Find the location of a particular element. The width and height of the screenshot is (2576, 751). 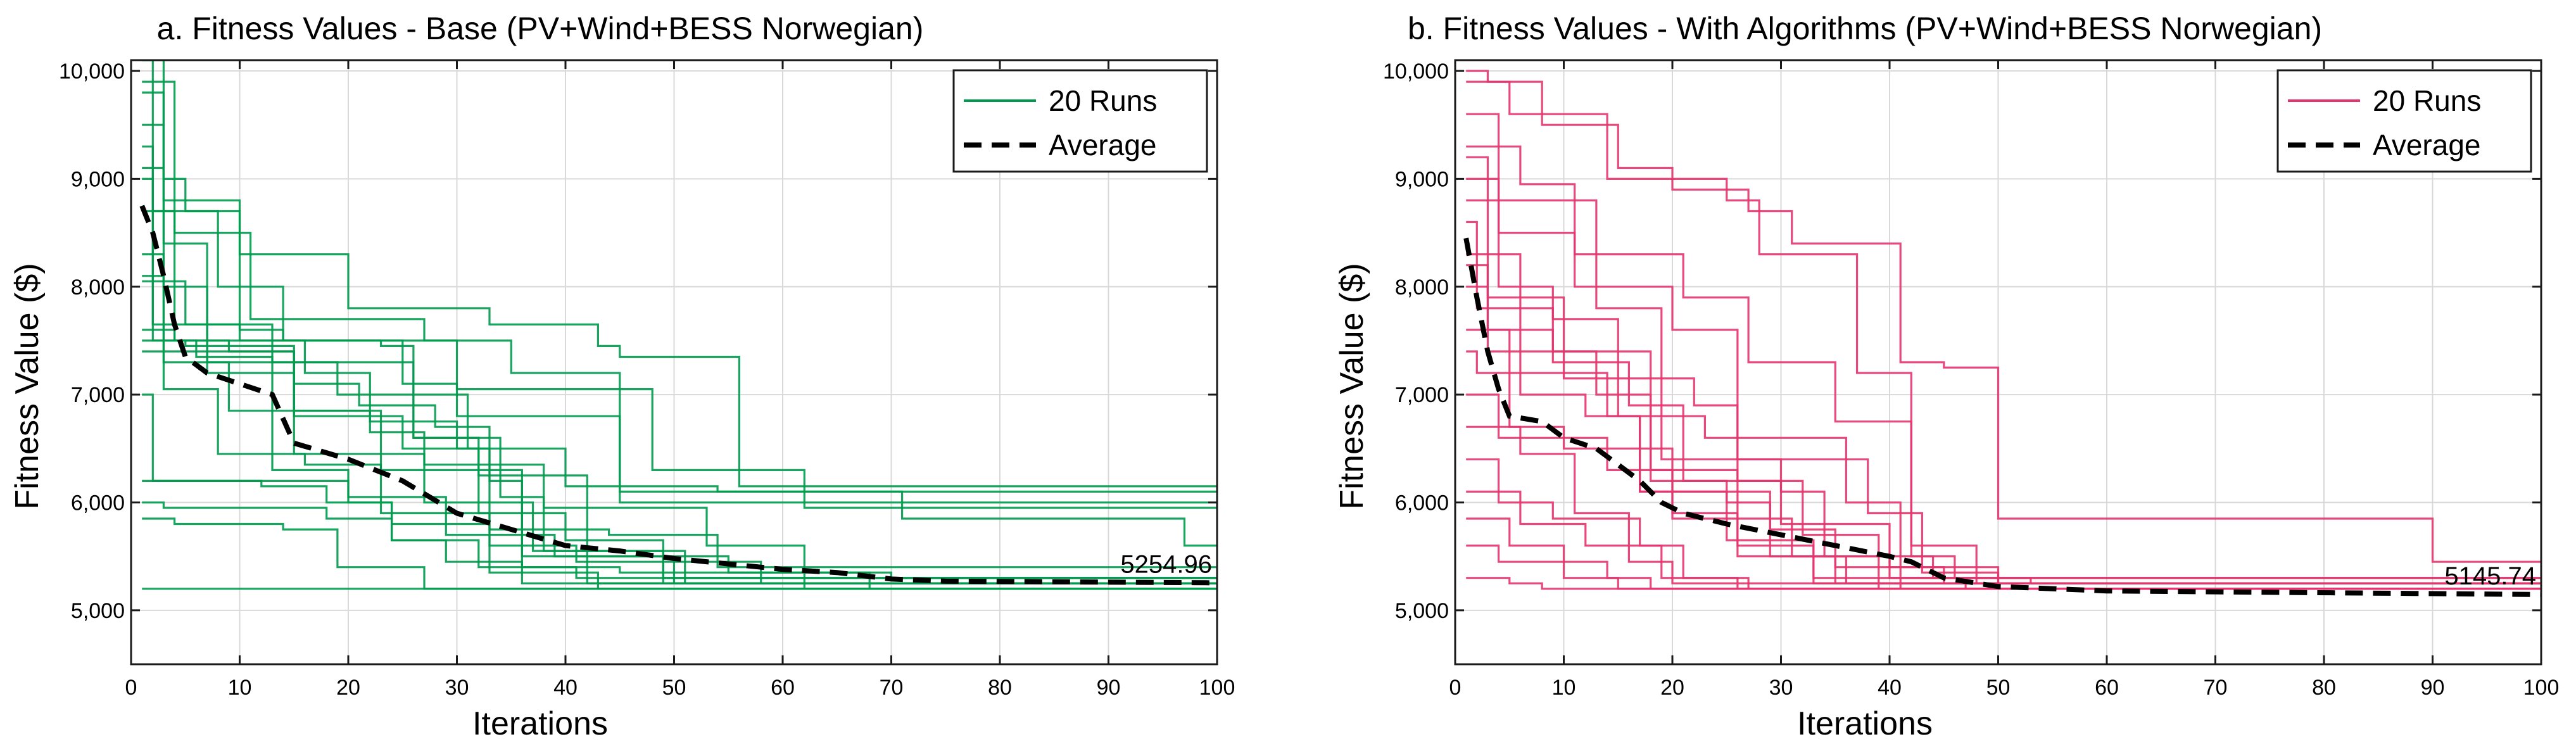

panel-b-x-tick-label: 60 is located at coordinates (2107, 688).